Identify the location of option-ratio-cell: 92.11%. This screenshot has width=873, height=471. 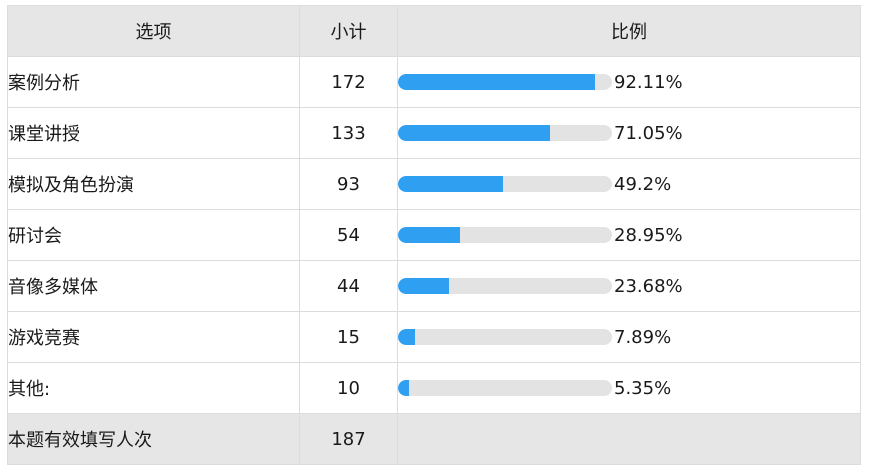
(629, 82).